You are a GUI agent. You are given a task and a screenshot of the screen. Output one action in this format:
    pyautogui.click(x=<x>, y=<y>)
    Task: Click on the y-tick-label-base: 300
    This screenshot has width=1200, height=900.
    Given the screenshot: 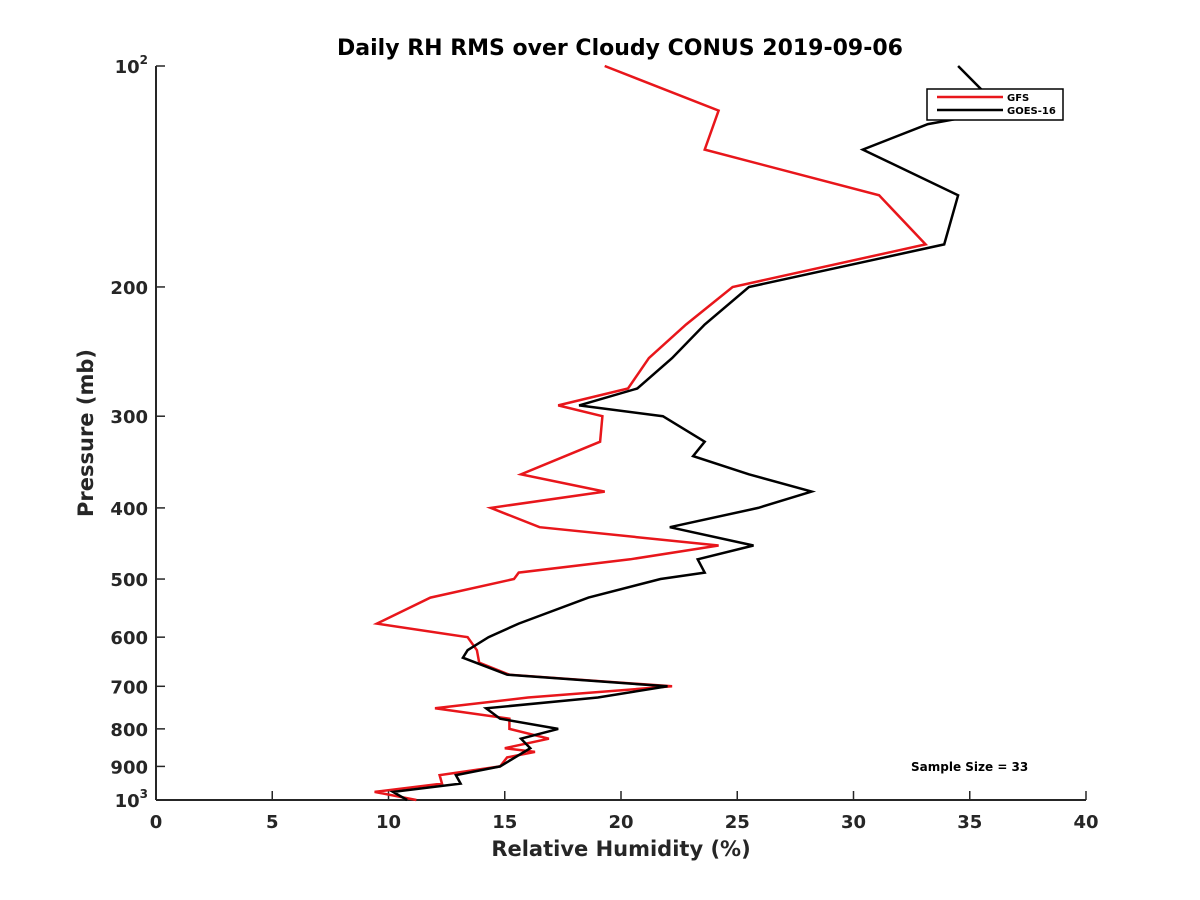 What is the action you would take?
    pyautogui.click(x=129, y=417)
    